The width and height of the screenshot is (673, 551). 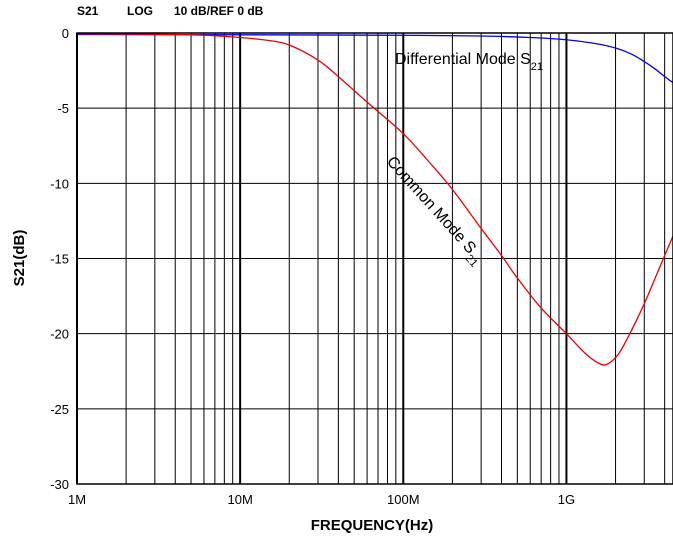 I want to click on header-param: S21, so click(x=88, y=11).